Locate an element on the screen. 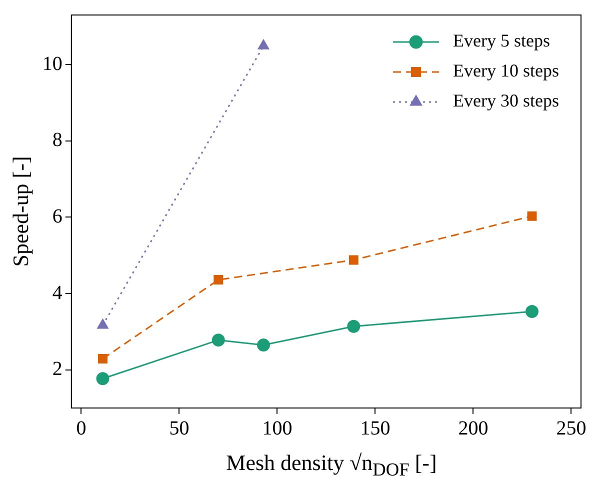 The height and width of the screenshot is (484, 593). y-tick-label: 4 is located at coordinates (57, 293).